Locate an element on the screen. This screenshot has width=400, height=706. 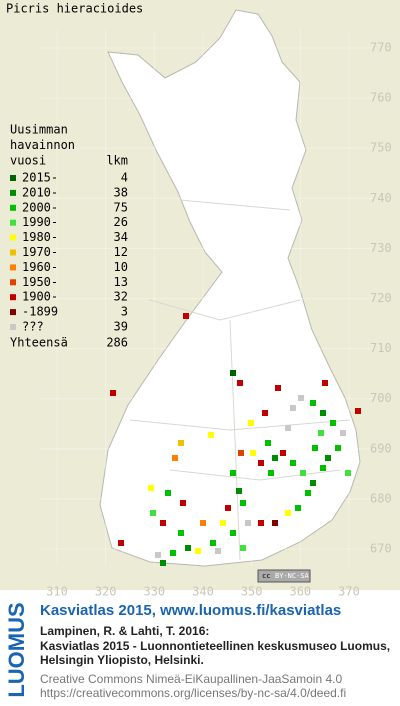
legend-label: 1980- is located at coordinates (40, 237).